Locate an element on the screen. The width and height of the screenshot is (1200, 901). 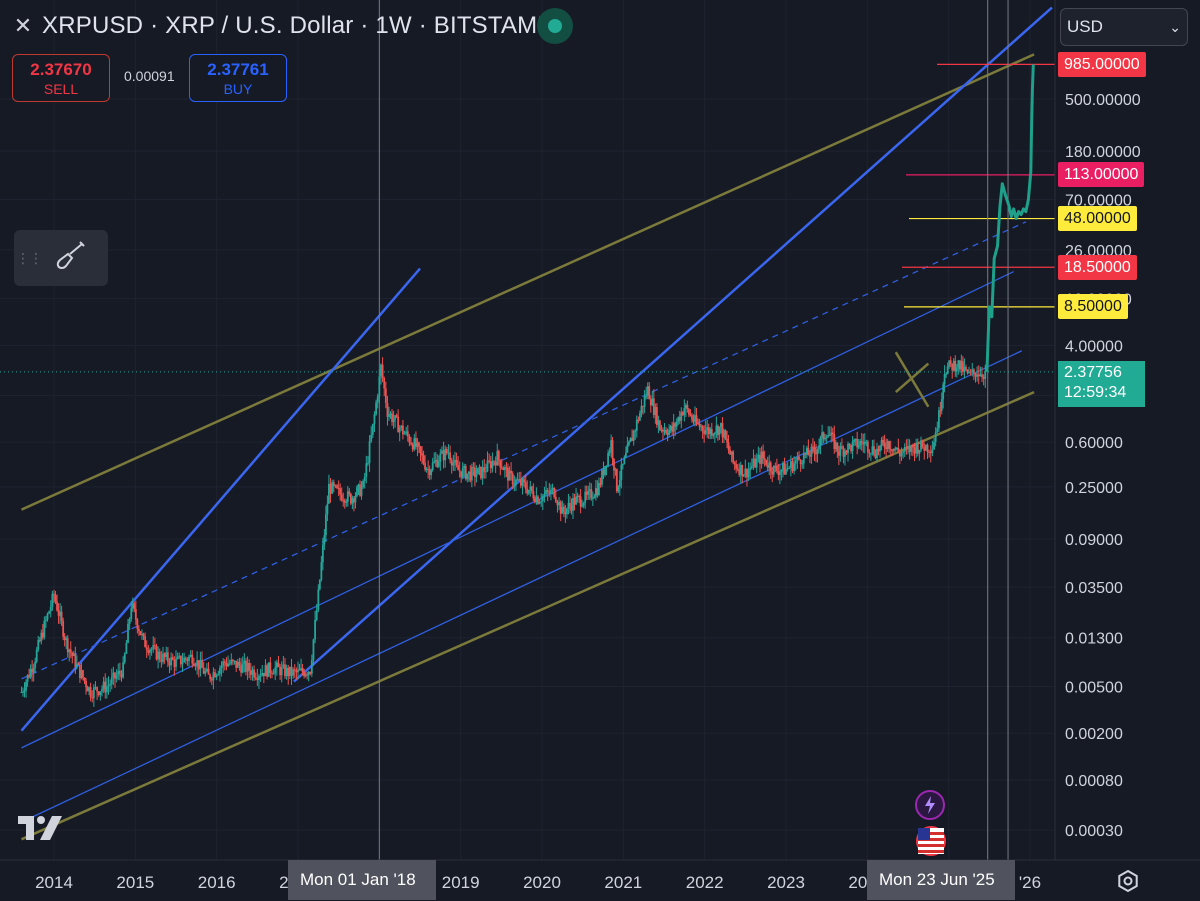
settings-gear-icon is located at coordinates (1128, 881).